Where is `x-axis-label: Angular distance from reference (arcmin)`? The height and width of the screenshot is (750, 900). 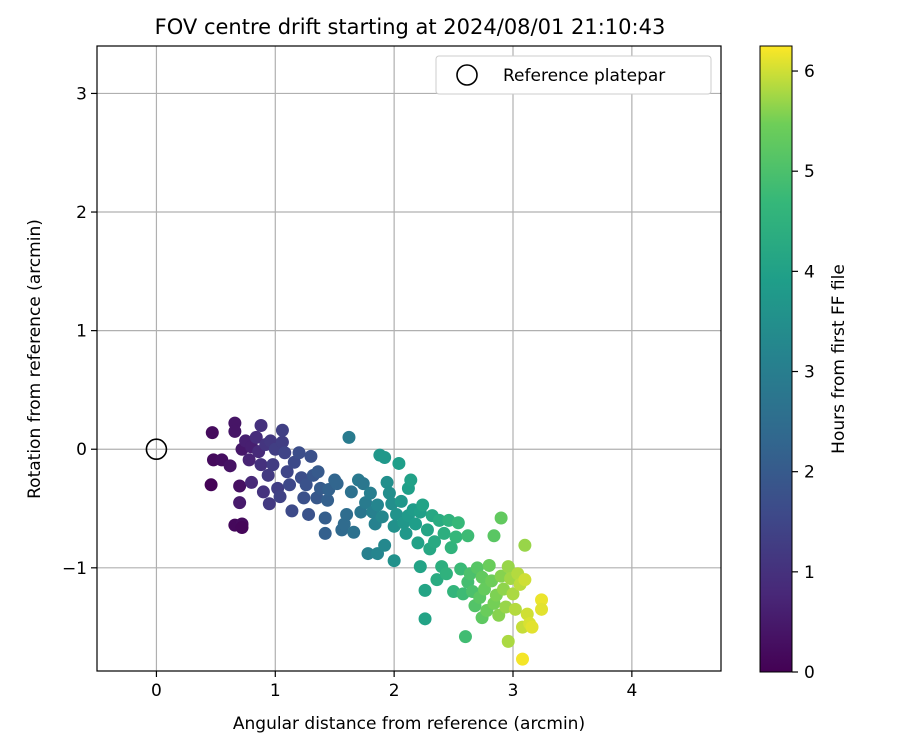
x-axis-label: Angular distance from reference (arcmin) is located at coordinates (409, 724).